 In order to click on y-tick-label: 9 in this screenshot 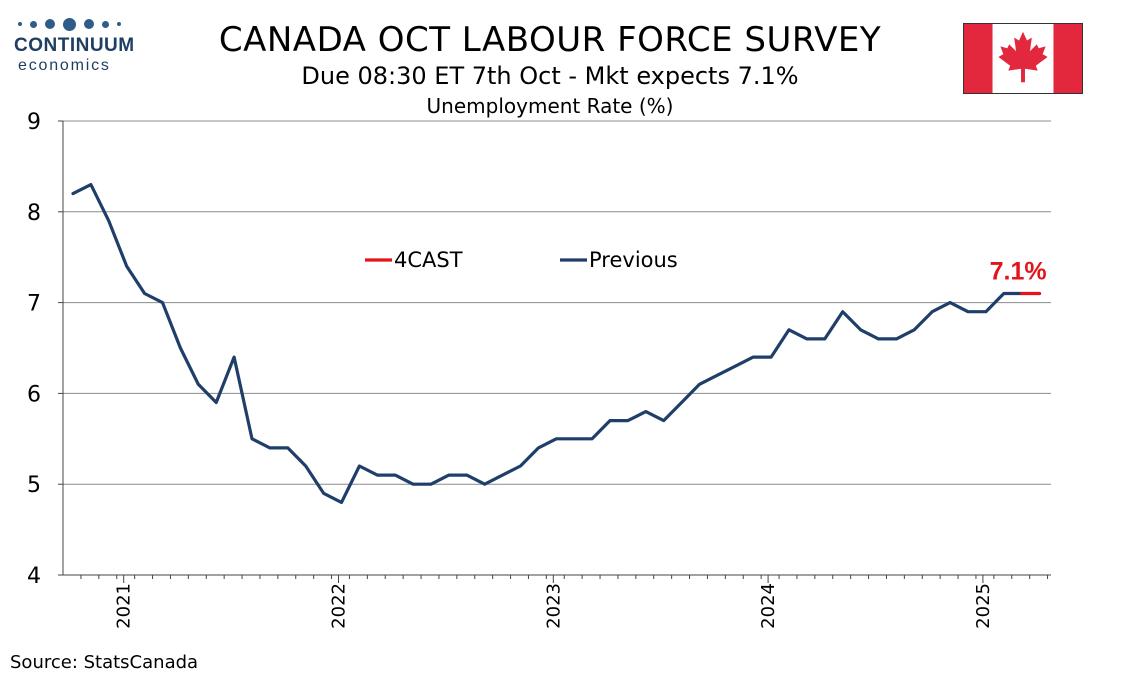, I will do `click(34, 122)`.